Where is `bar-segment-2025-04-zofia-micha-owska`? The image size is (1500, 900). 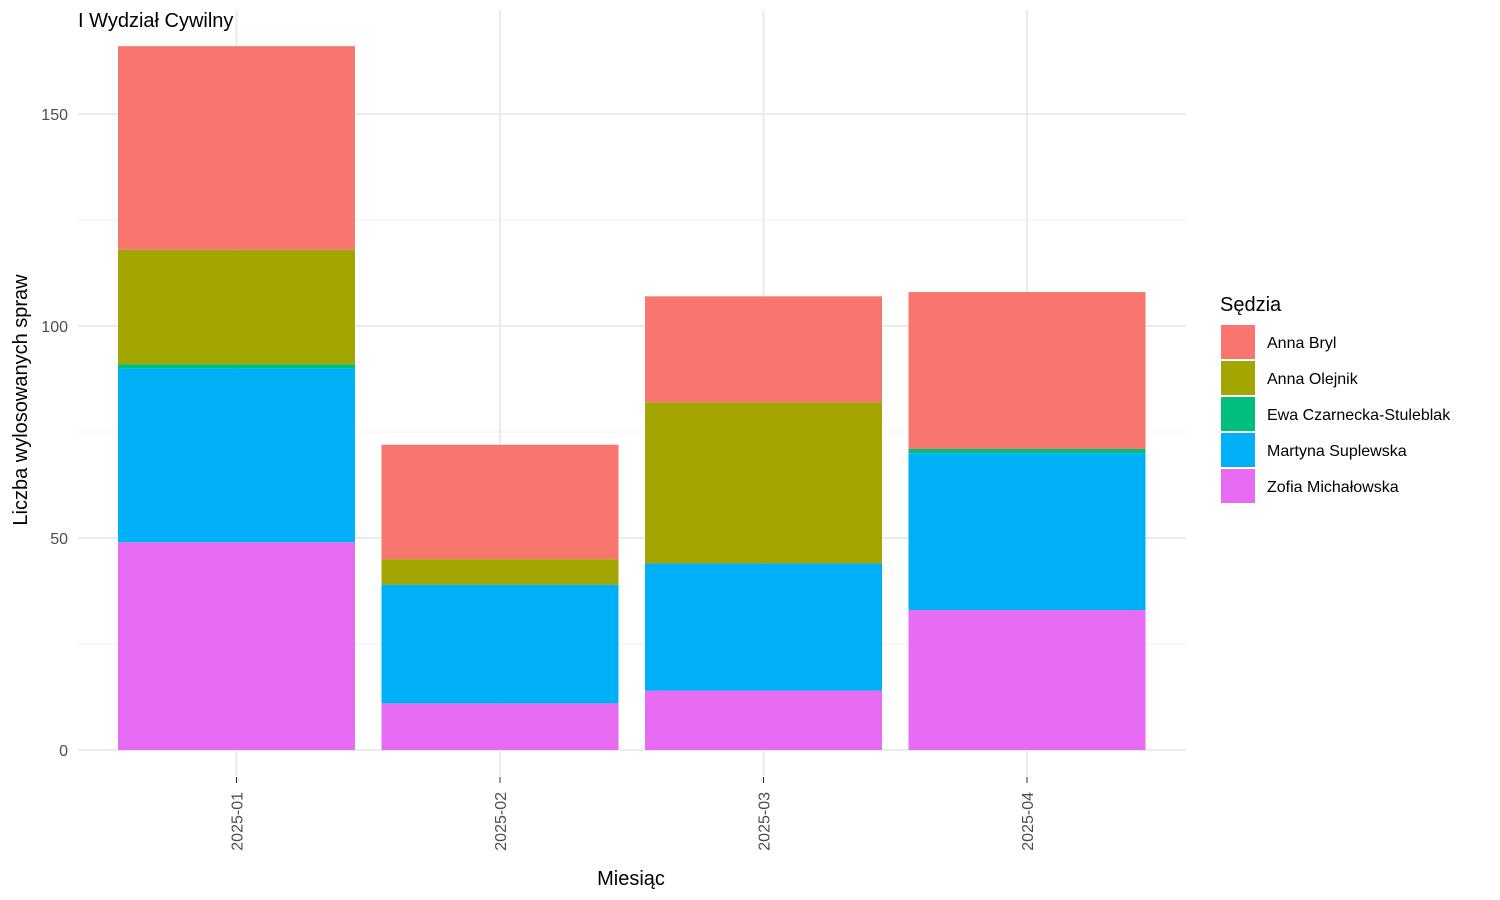
bar-segment-2025-04-zofia-micha-owska is located at coordinates (1027, 680).